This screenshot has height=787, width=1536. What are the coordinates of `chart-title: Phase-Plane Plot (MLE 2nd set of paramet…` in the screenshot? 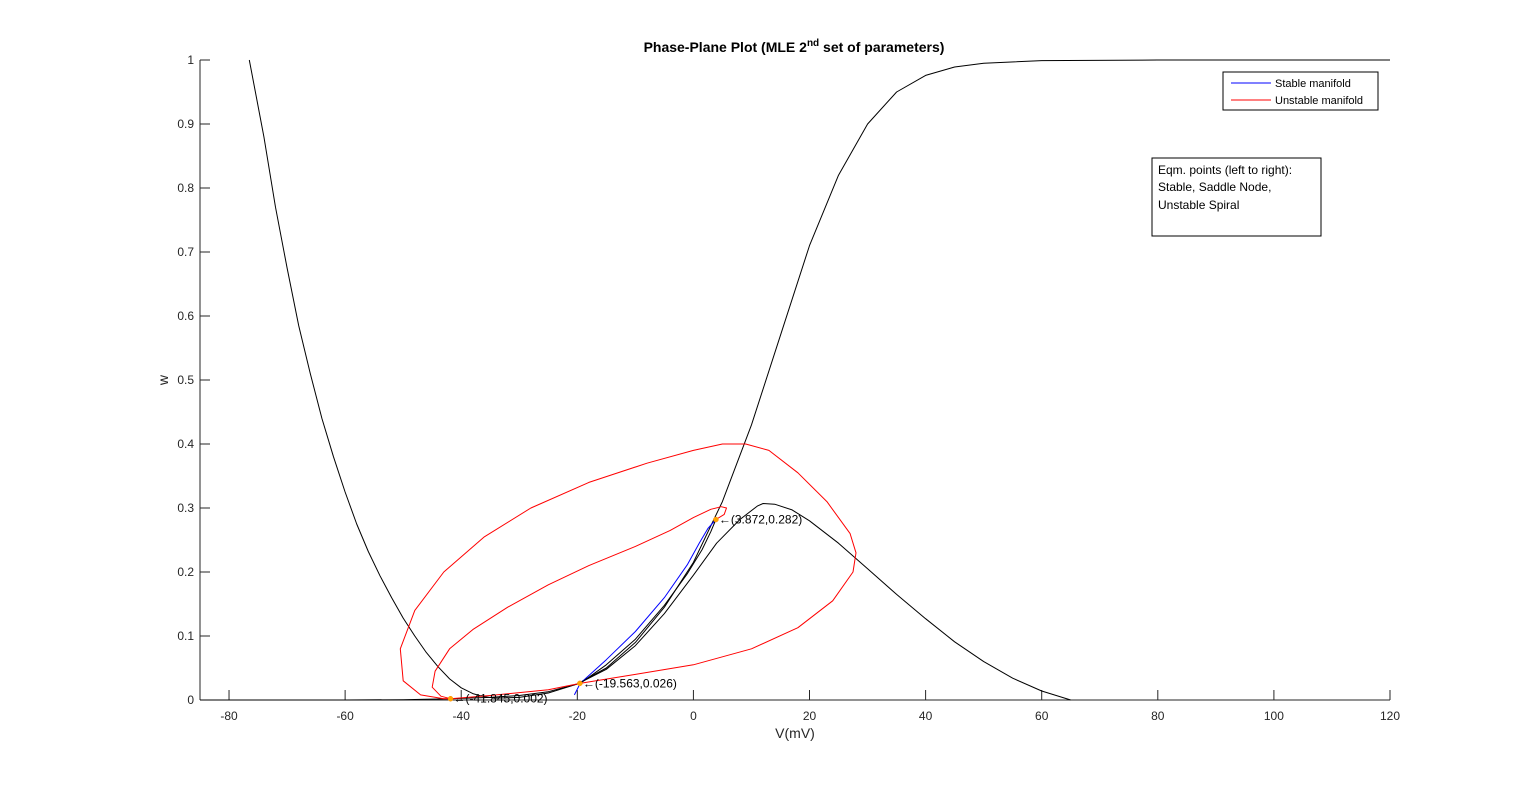 It's located at (794, 46).